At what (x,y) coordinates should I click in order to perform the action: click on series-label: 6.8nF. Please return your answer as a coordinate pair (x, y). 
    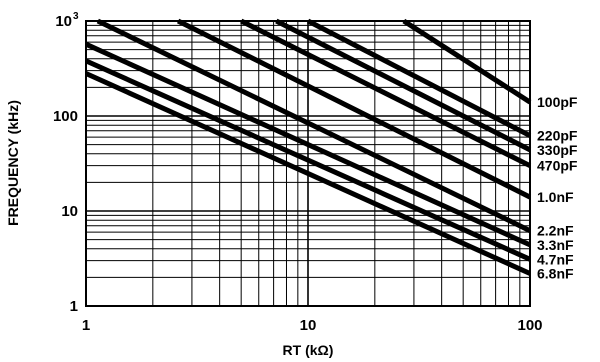
    Looking at the image, I should click on (555, 274).